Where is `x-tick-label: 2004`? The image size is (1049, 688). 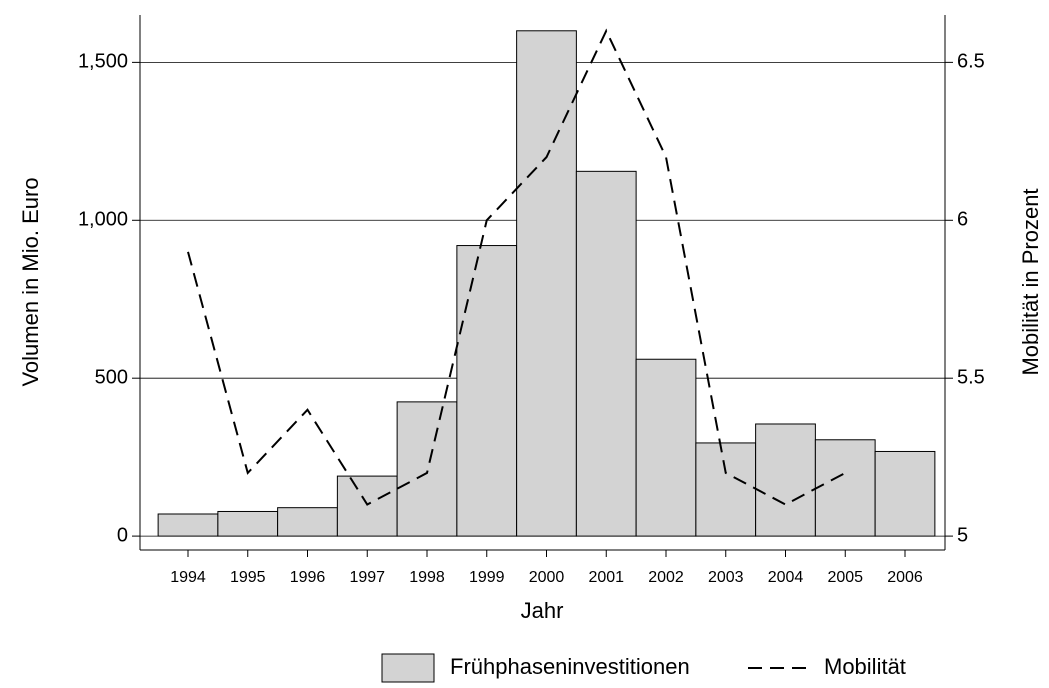 x-tick-label: 2004 is located at coordinates (786, 577).